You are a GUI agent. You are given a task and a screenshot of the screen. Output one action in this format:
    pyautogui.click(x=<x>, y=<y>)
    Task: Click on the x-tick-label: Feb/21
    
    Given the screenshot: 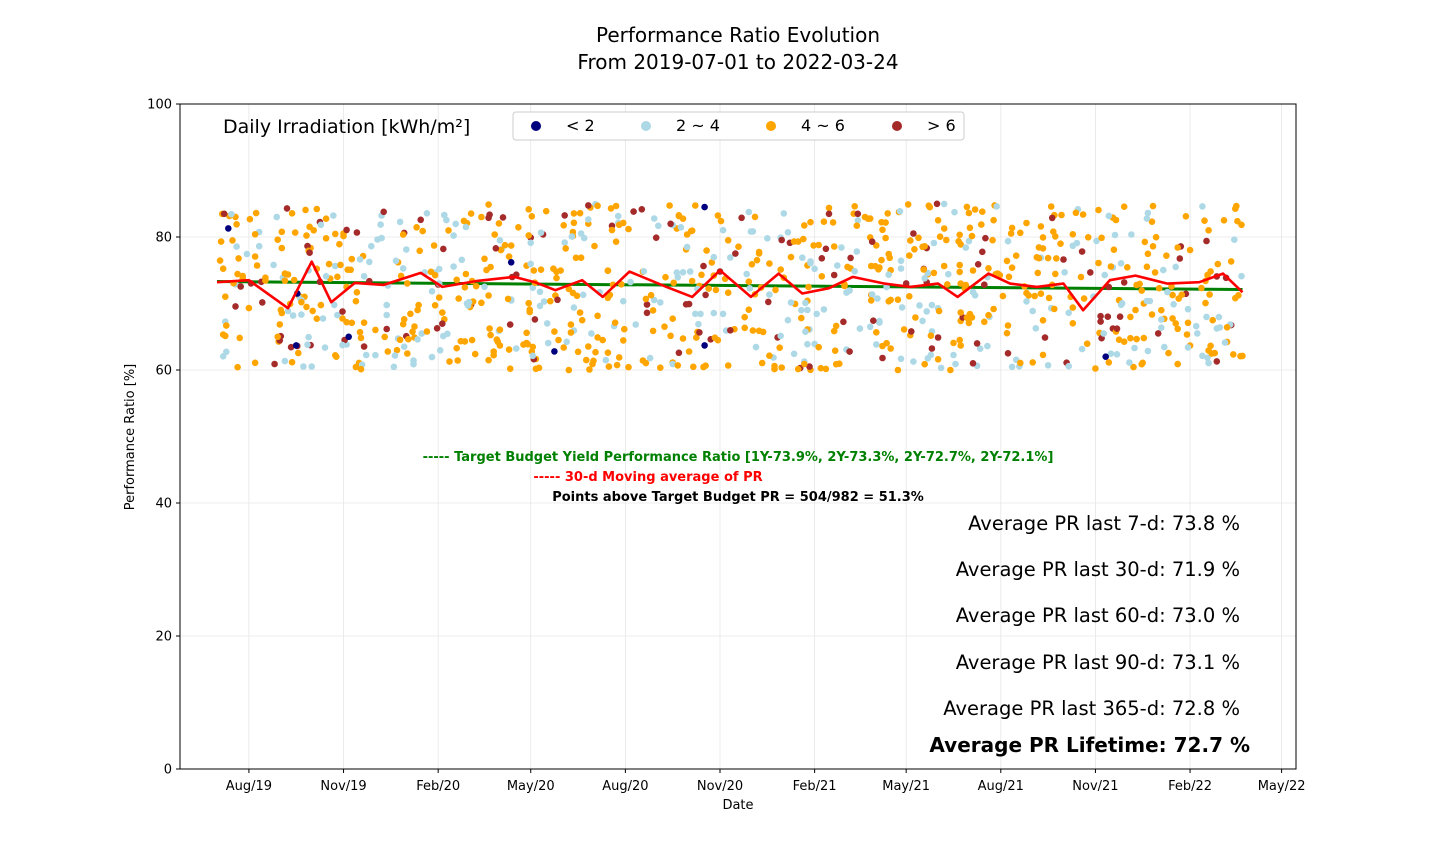 What is the action you would take?
    pyautogui.click(x=815, y=786)
    